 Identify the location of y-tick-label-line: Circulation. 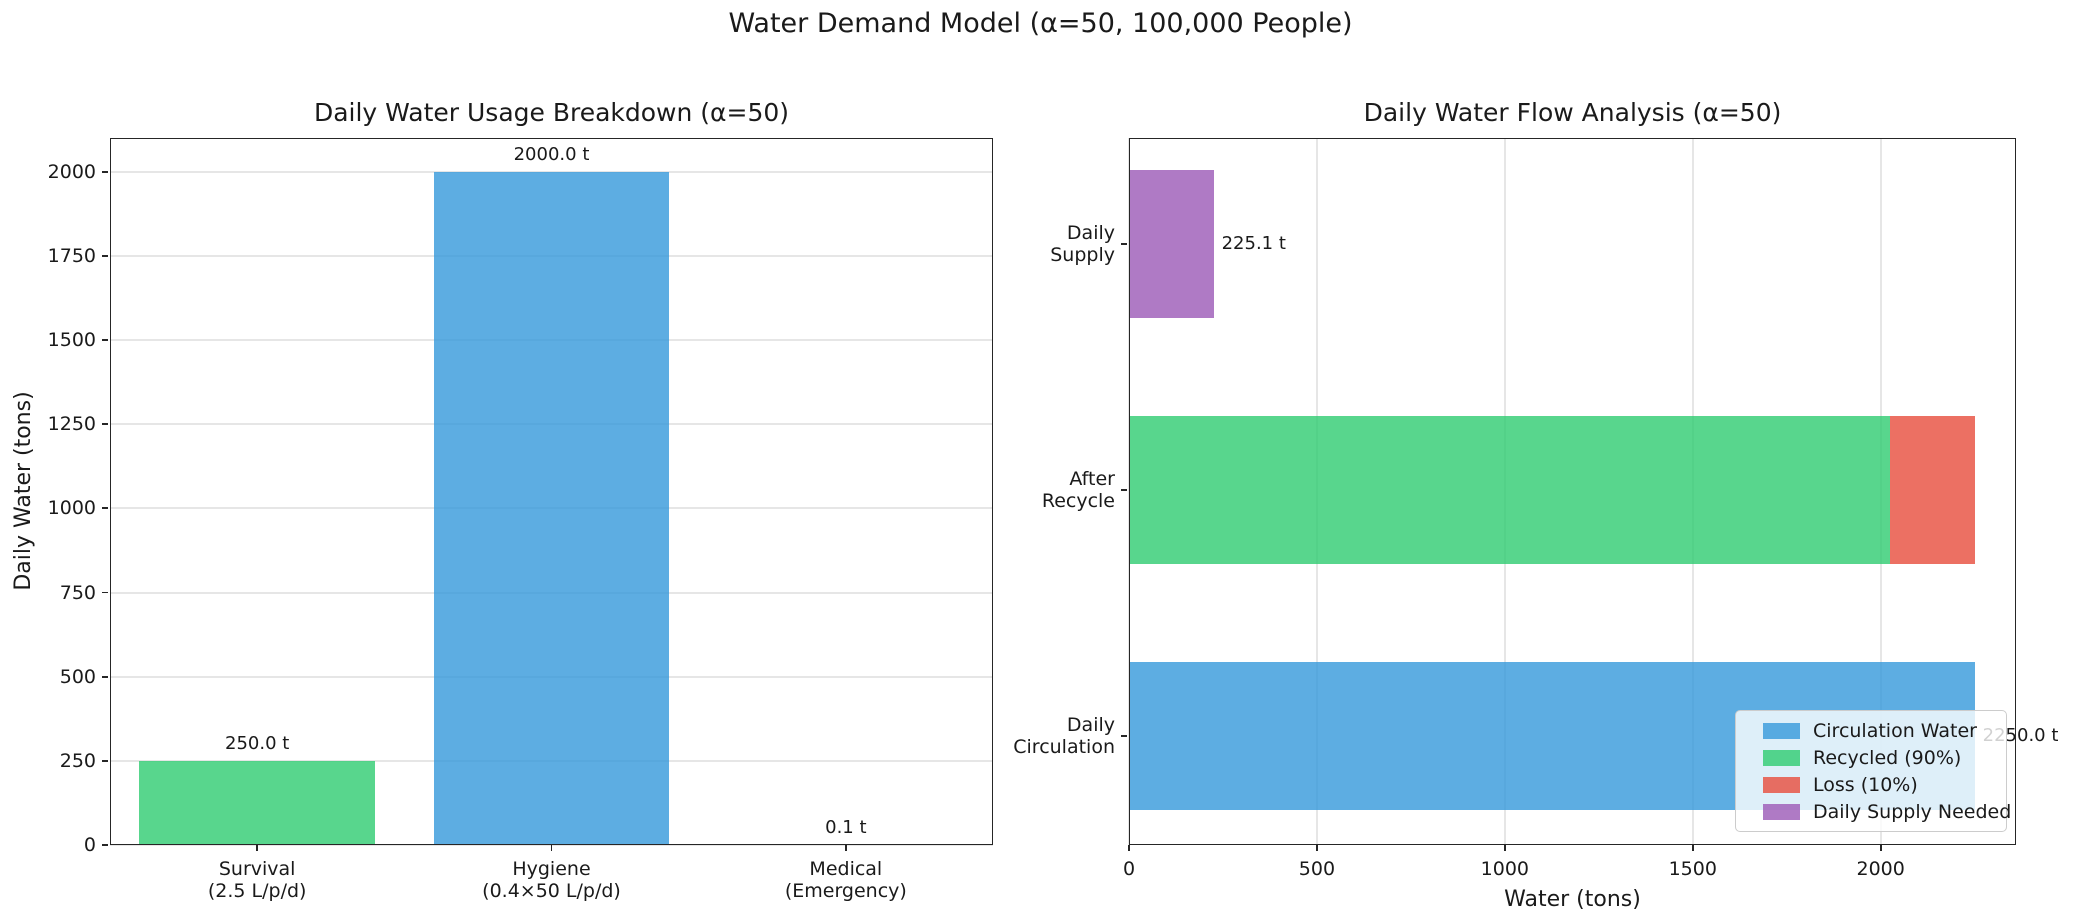
(1064, 747).